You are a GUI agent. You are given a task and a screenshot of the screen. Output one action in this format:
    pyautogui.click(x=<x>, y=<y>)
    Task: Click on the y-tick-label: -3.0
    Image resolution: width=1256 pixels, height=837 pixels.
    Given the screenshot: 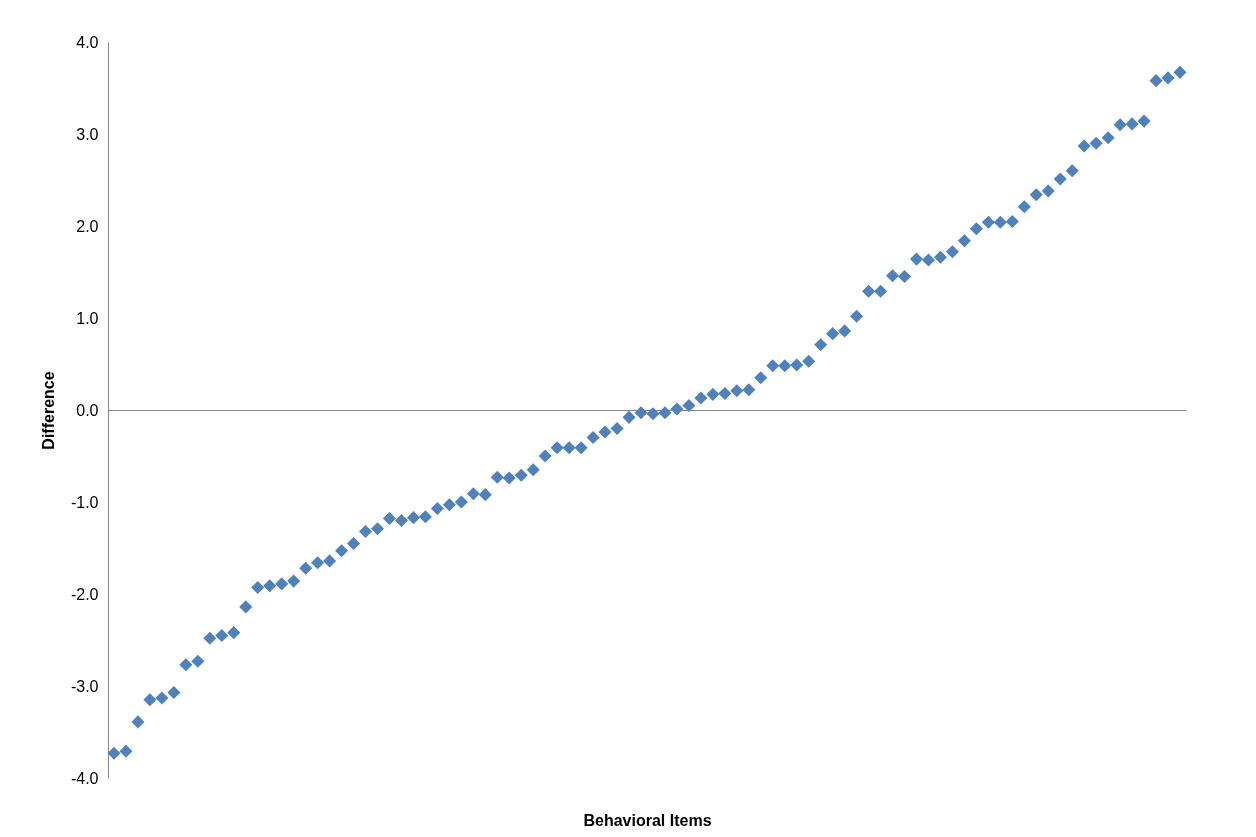 What is the action you would take?
    pyautogui.click(x=84, y=686)
    